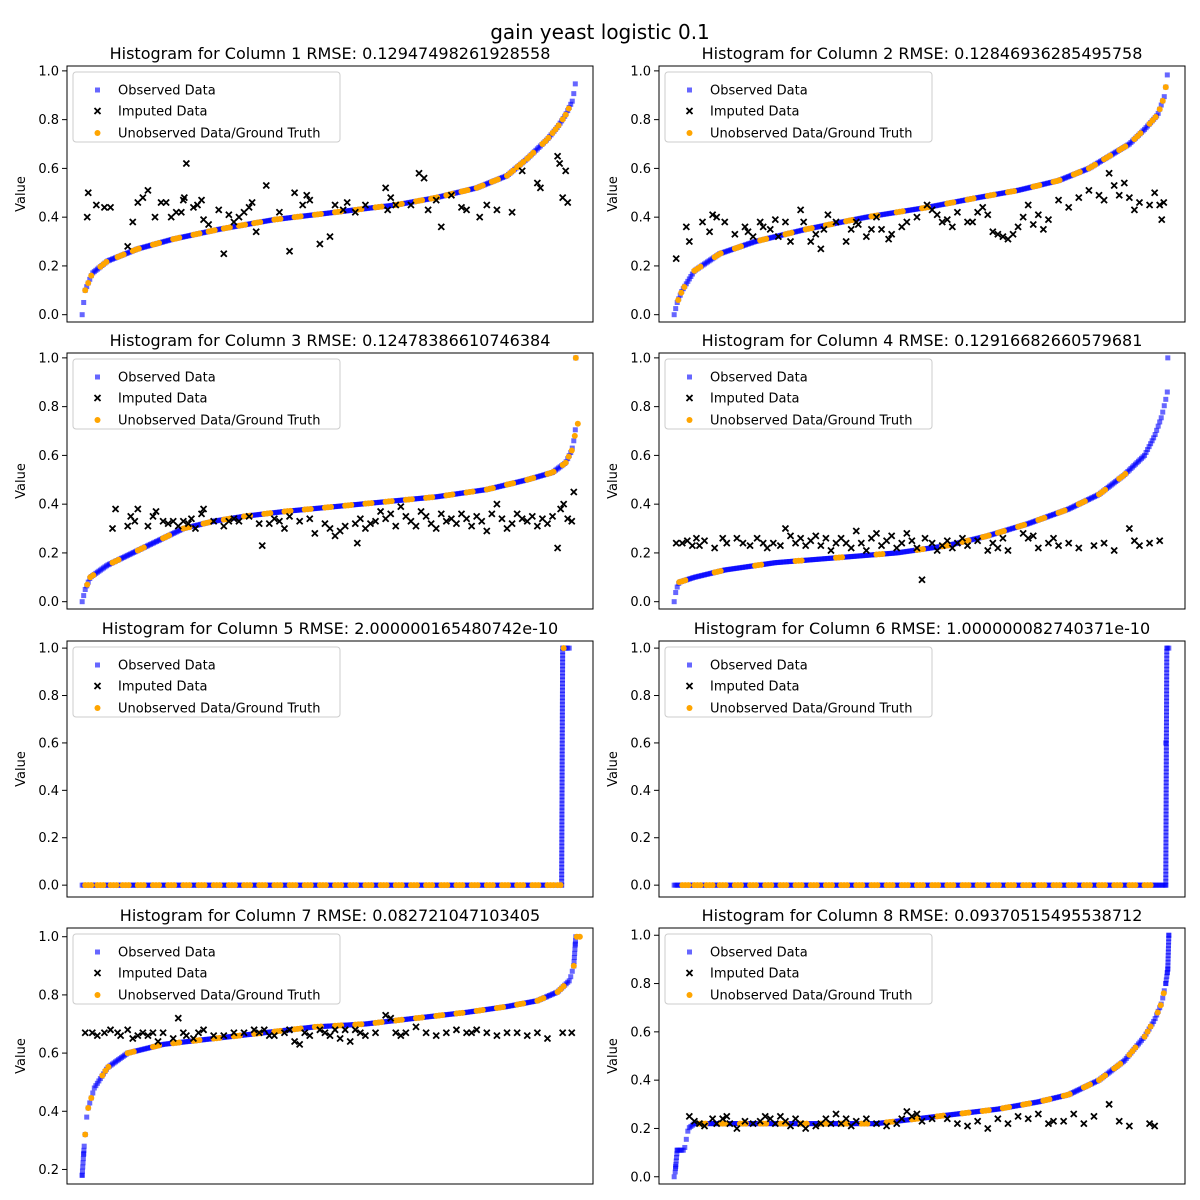 The width and height of the screenshot is (1200, 1200). Describe the element at coordinates (640, 407) in the screenshot. I see `y-tick-label: 0.8` at that location.